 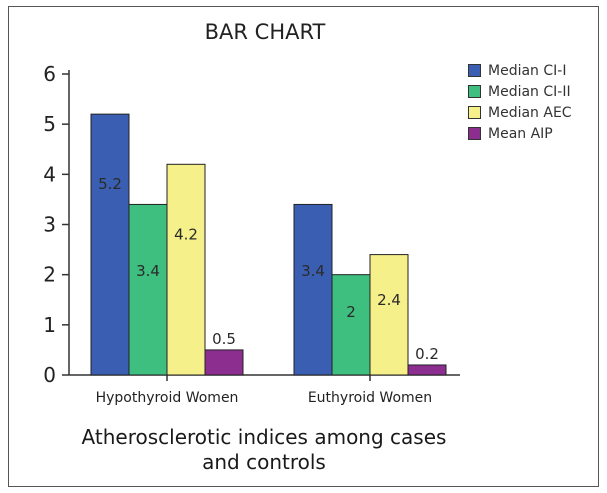 What do you see at coordinates (49, 375) in the screenshot?
I see `y-tick-label: 0` at bounding box center [49, 375].